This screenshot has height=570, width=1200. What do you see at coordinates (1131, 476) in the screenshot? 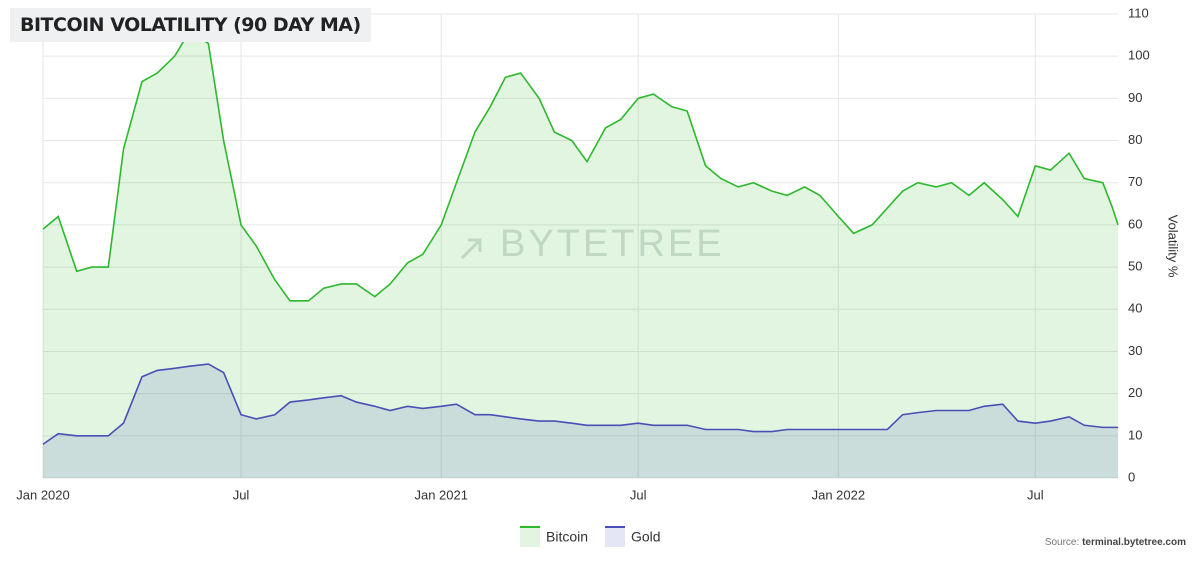
I see `y-tick-label: 0` at bounding box center [1131, 476].